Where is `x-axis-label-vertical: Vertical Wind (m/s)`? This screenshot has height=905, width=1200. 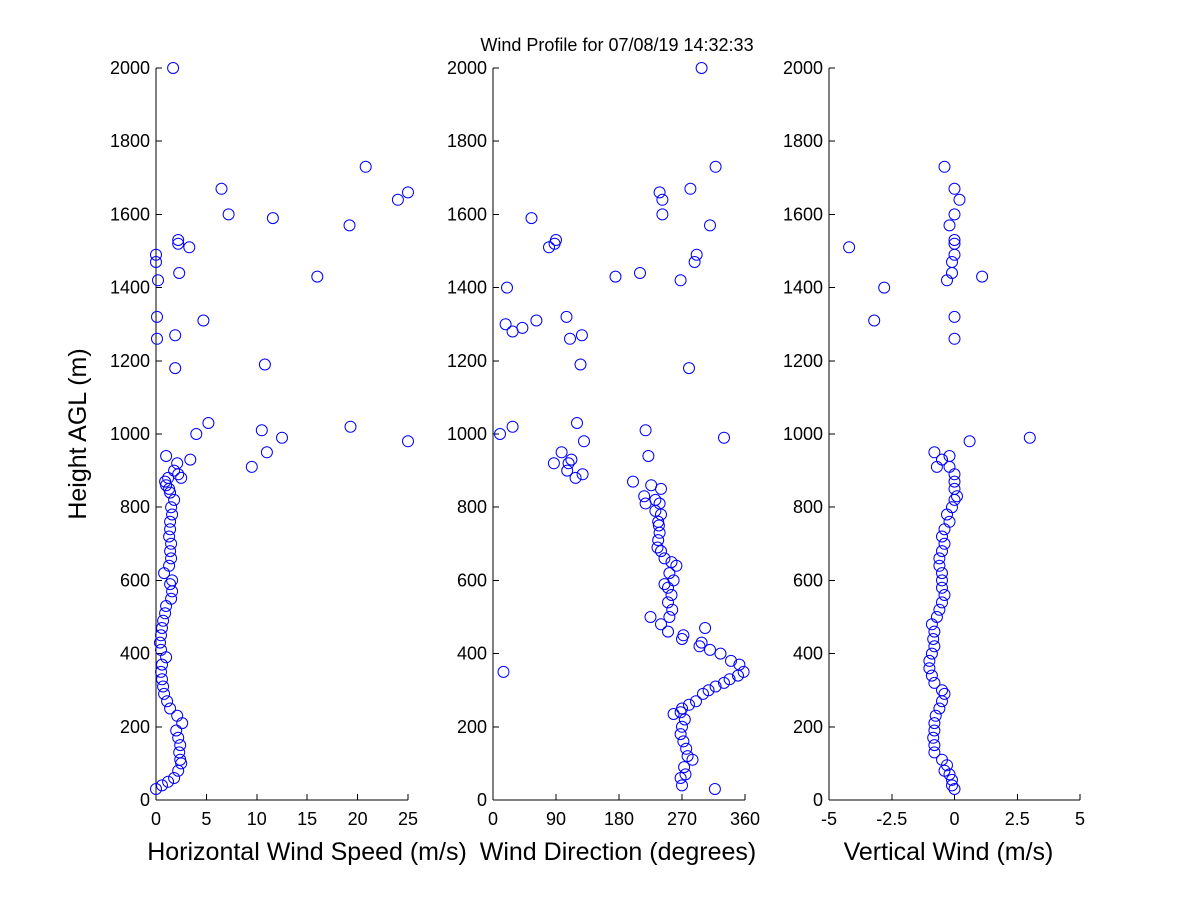 x-axis-label-vertical: Vertical Wind (m/s) is located at coordinates (949, 852).